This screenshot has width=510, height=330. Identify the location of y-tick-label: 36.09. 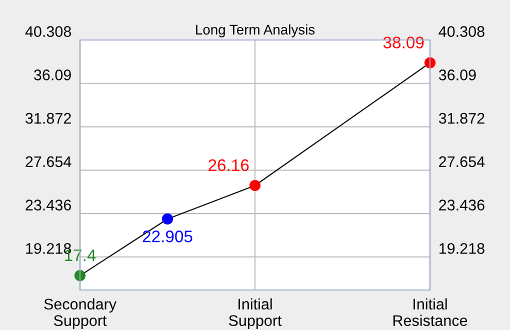
(52, 75).